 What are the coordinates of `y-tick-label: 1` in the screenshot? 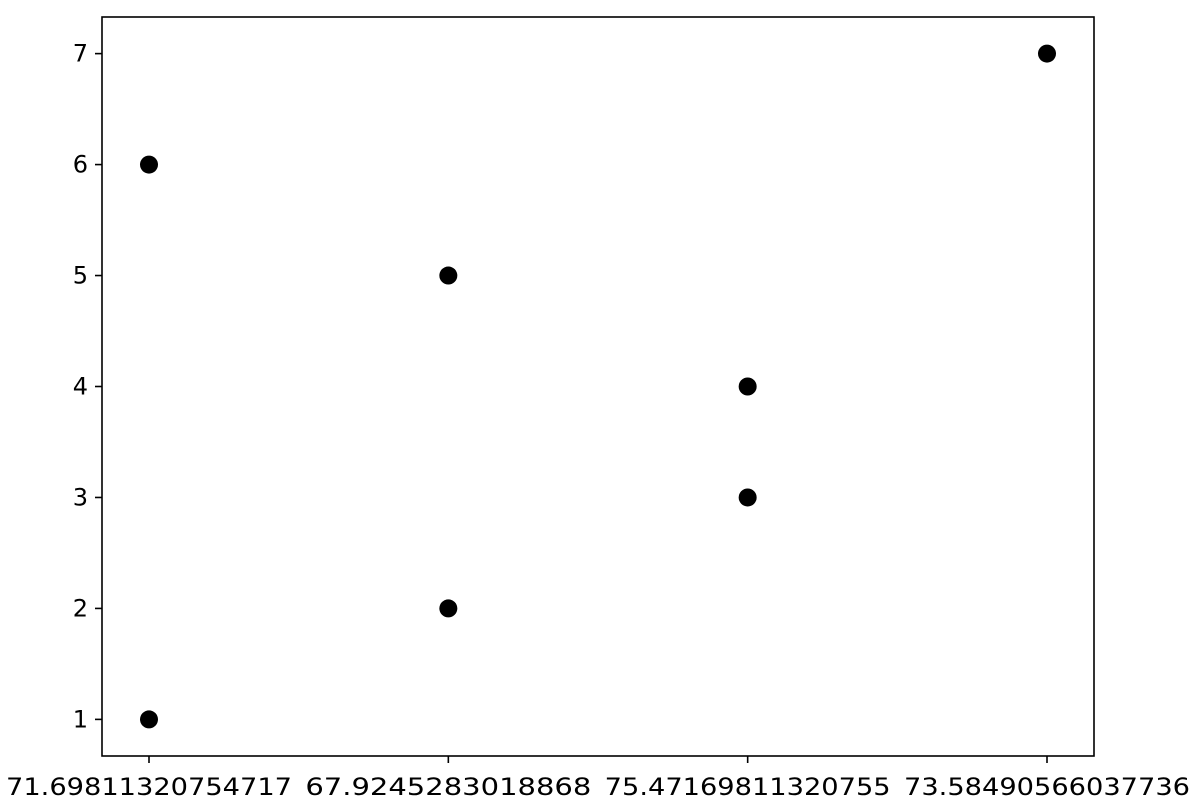 It's located at (80, 719).